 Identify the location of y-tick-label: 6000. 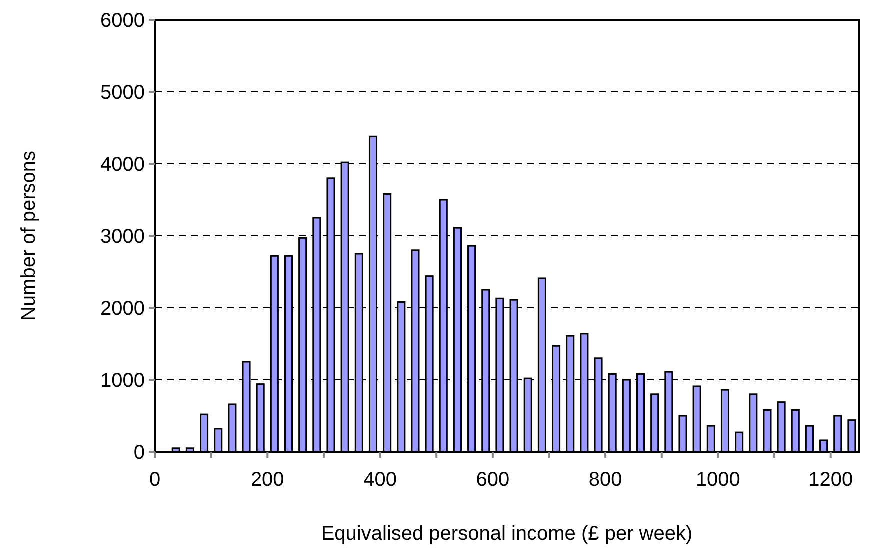
(122, 21).